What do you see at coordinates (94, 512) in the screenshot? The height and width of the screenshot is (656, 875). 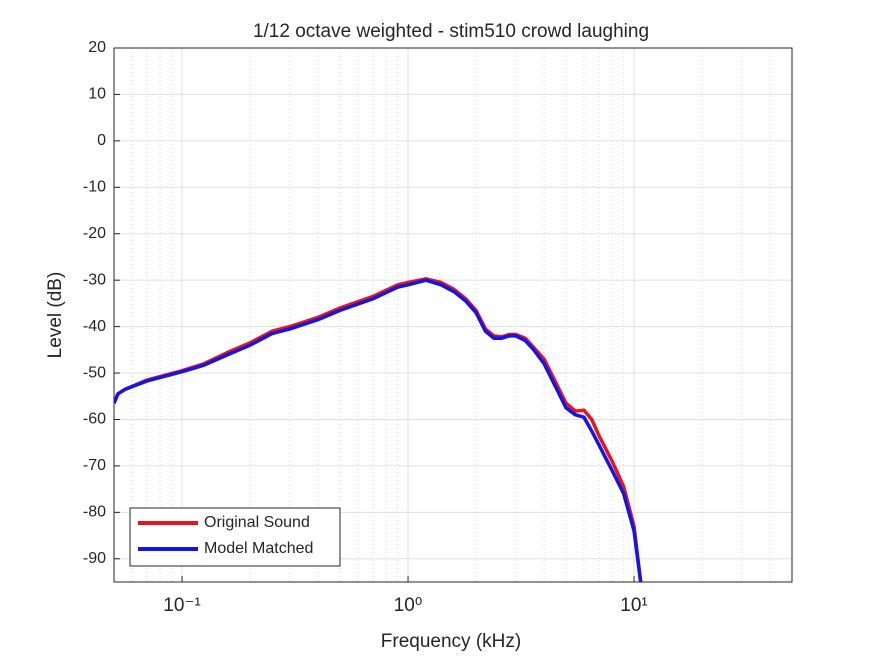 I see `y-tick-label: -80` at bounding box center [94, 512].